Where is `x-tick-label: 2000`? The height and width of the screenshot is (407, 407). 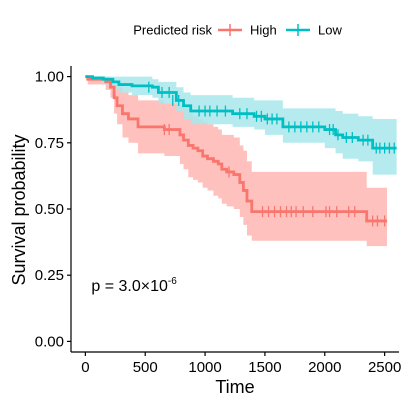 x-tick-label: 2000 is located at coordinates (324, 367).